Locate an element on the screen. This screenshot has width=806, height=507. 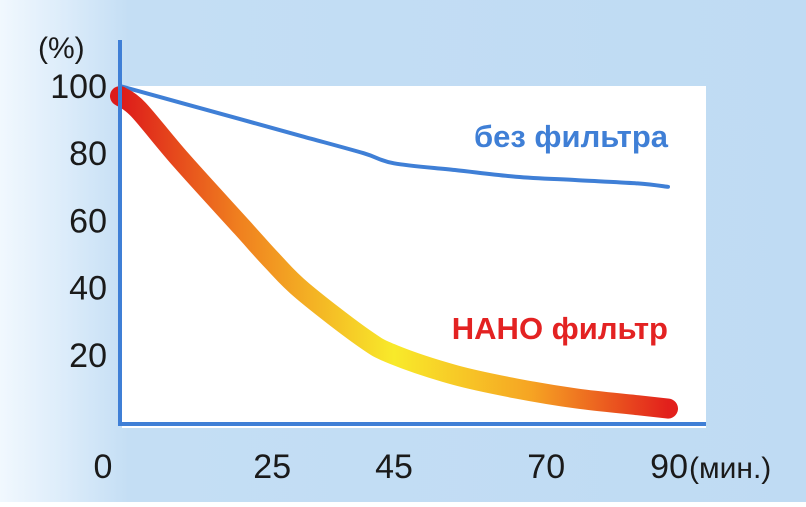
x-tick-label: 90 is located at coordinates (669, 467).